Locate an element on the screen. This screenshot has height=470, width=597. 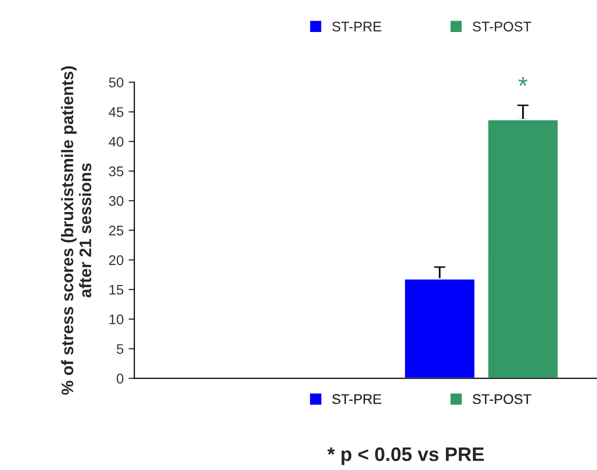
y-tick-label: 50 is located at coordinates (116, 83).